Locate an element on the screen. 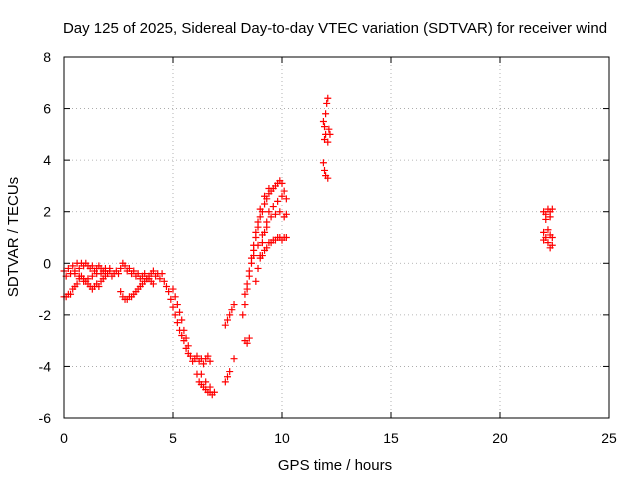 The image size is (640, 480). x-axis-label: GPS time / hours is located at coordinates (335, 465).